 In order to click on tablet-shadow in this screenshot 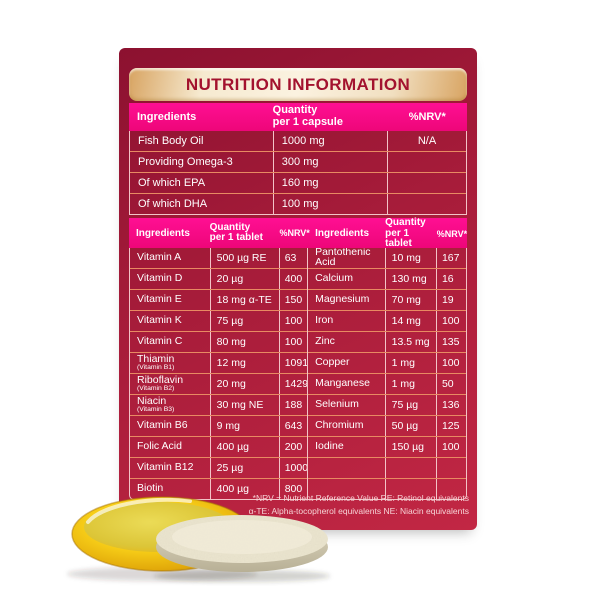, I will do `click(242, 576)`.